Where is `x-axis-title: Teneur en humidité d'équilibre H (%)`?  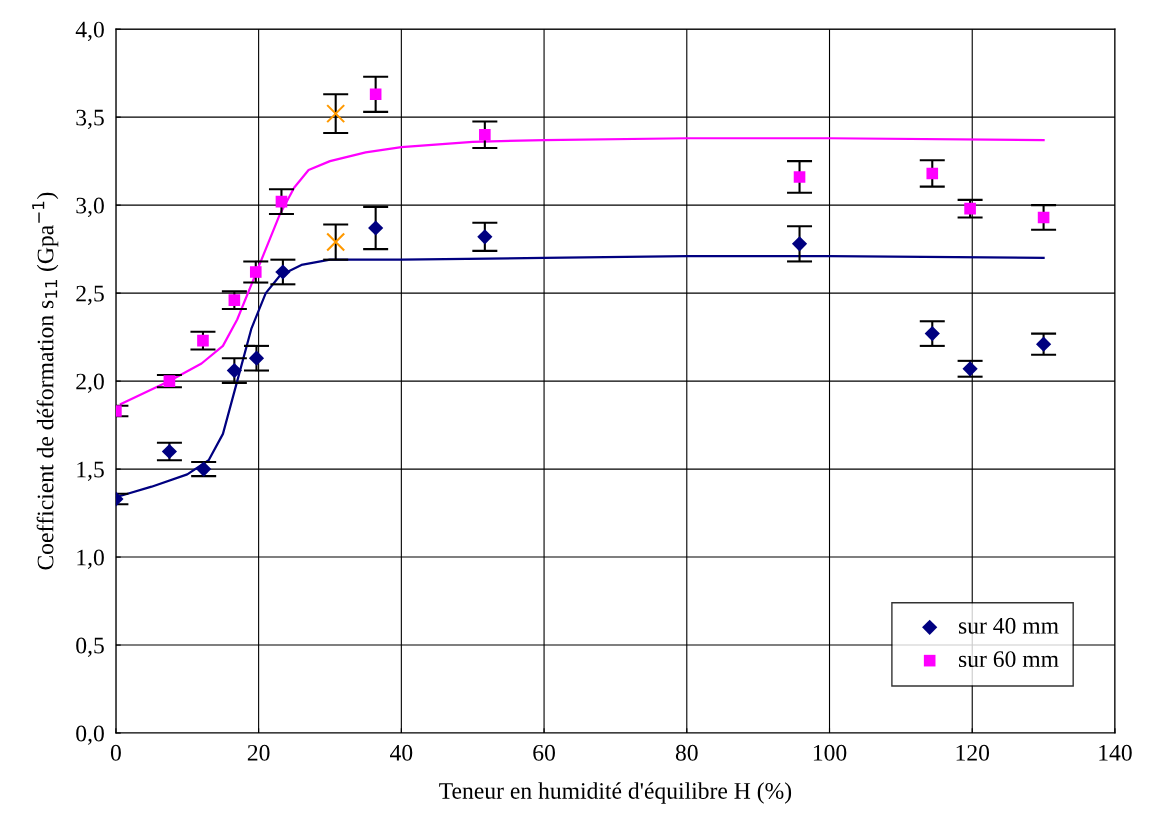 x-axis-title: Teneur en humidité d'équilibre H (%) is located at coordinates (615, 793).